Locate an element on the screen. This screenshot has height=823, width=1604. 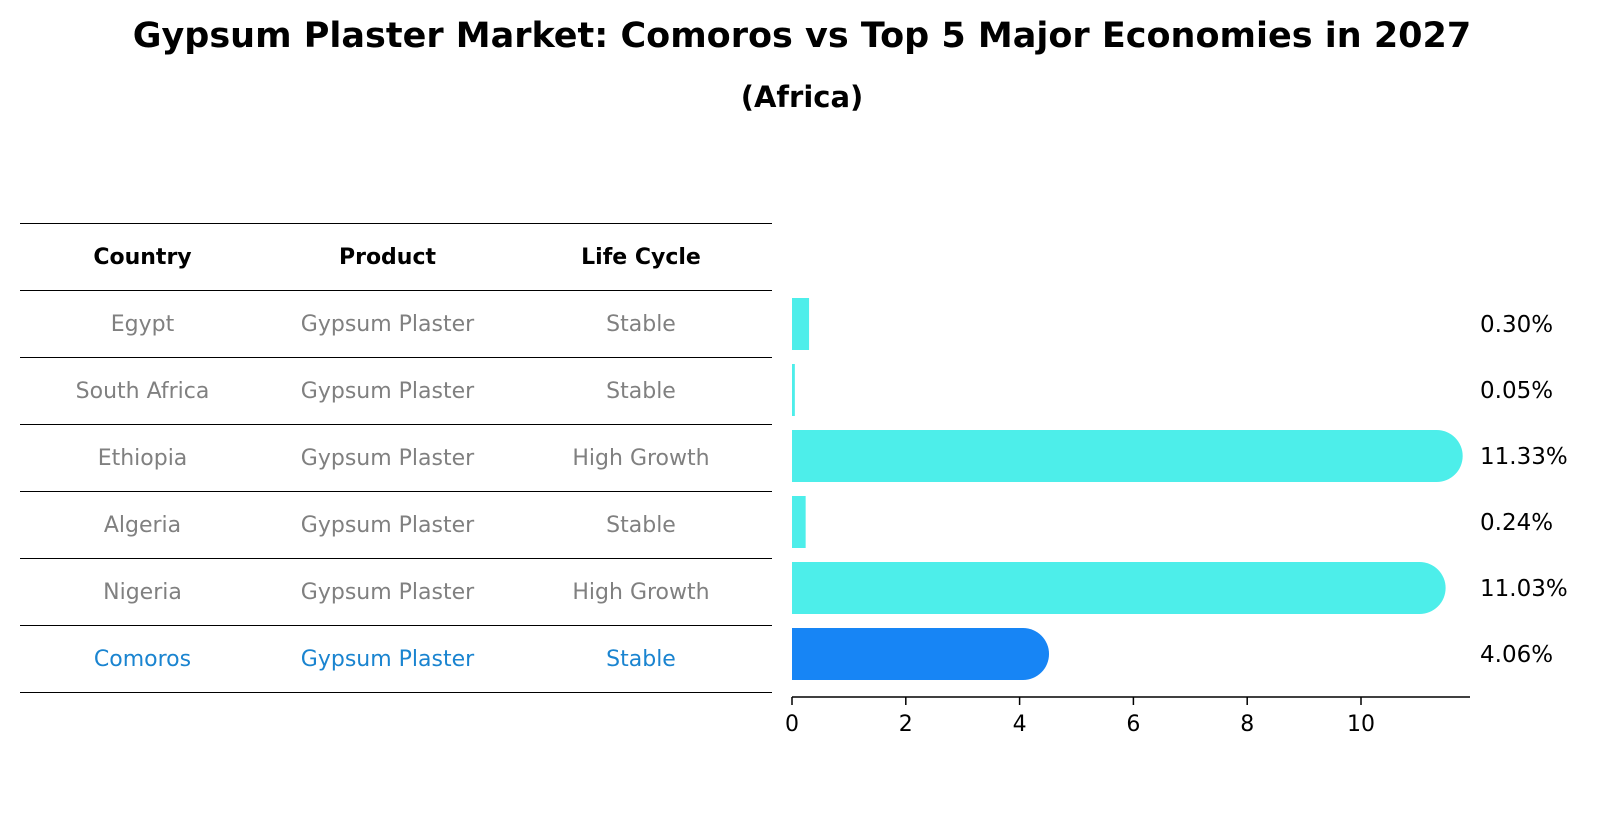
cell-country: Comoros is located at coordinates (142, 659).